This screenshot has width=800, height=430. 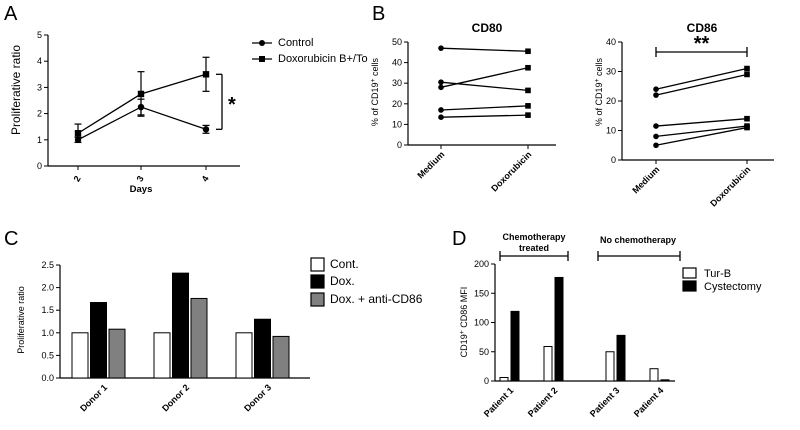 I want to click on panel-a-x-tick-label: 3, so click(x=140, y=178).